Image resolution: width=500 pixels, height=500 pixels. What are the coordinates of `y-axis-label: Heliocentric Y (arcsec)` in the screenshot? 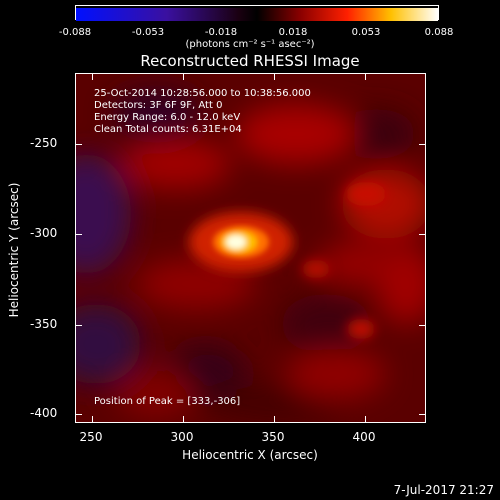 It's located at (14, 250).